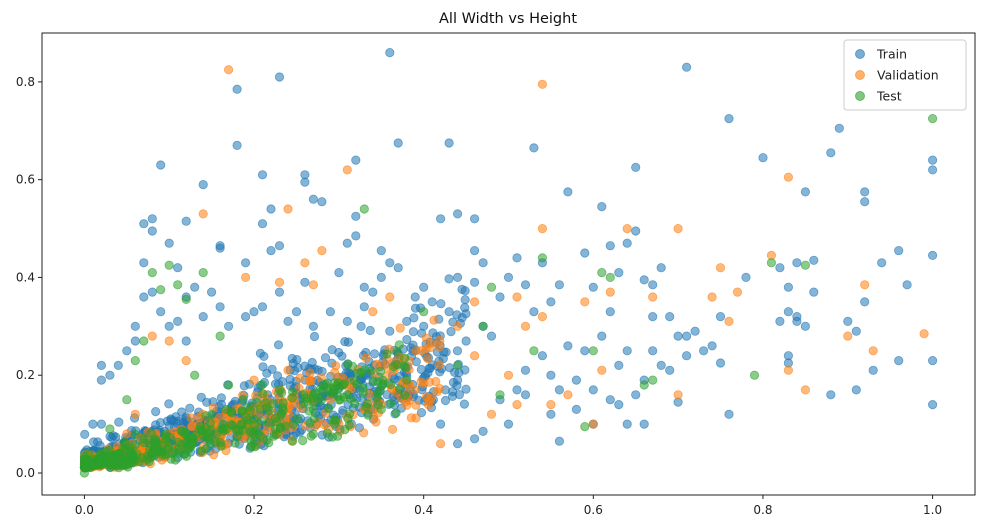 The width and height of the screenshot is (981, 528). Describe the element at coordinates (878, 96) in the screenshot. I see `legend-item-test: Test` at that location.